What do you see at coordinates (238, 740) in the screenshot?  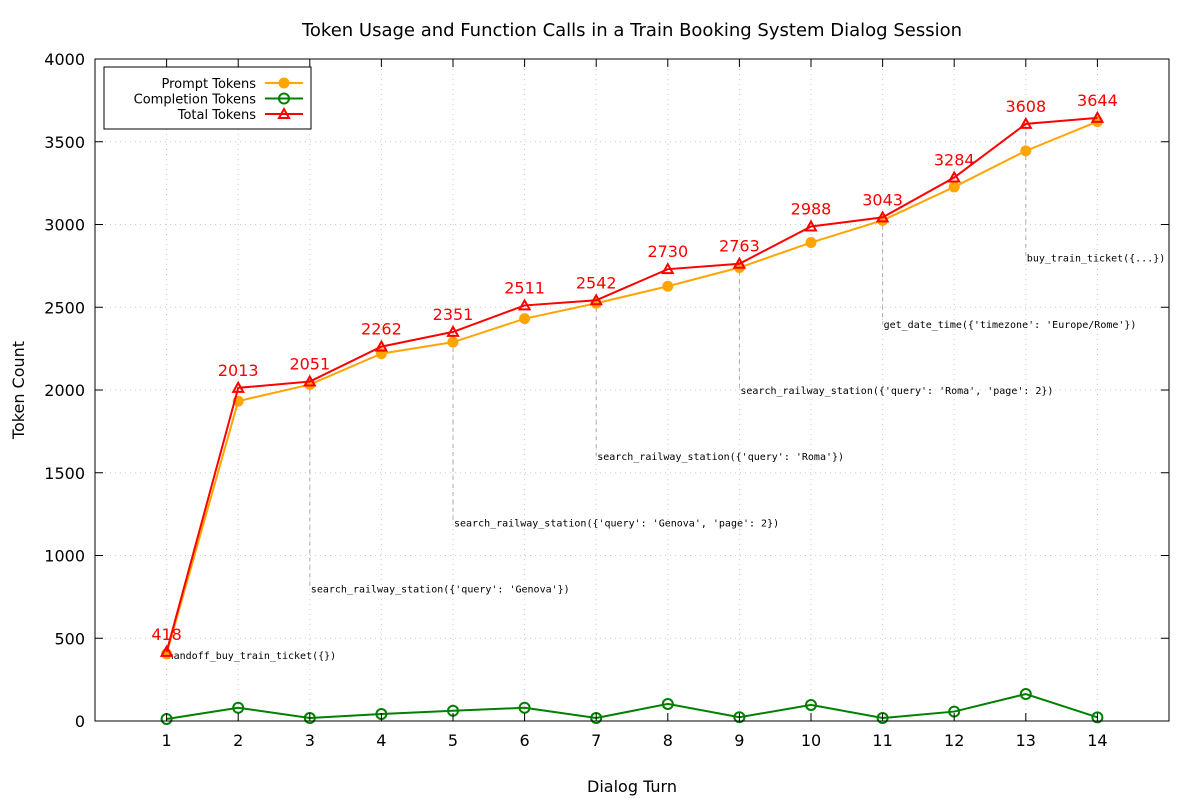 I see `x-tick-label: 2` at bounding box center [238, 740].